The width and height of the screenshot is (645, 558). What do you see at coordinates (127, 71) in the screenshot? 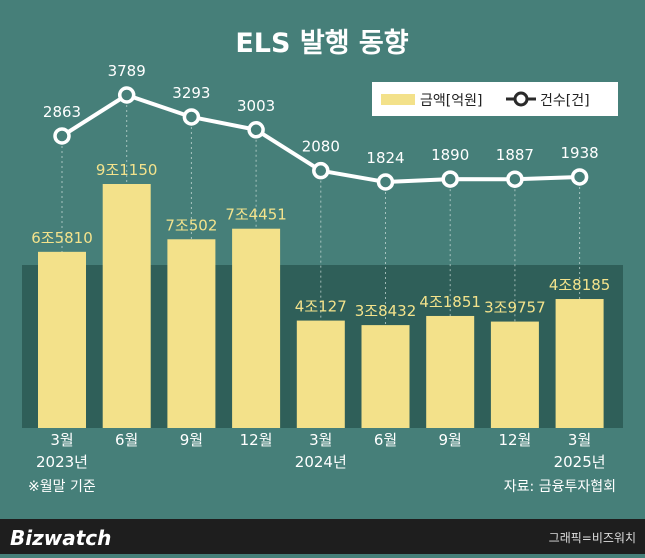
I see `count-value-label: 3789` at bounding box center [127, 71].